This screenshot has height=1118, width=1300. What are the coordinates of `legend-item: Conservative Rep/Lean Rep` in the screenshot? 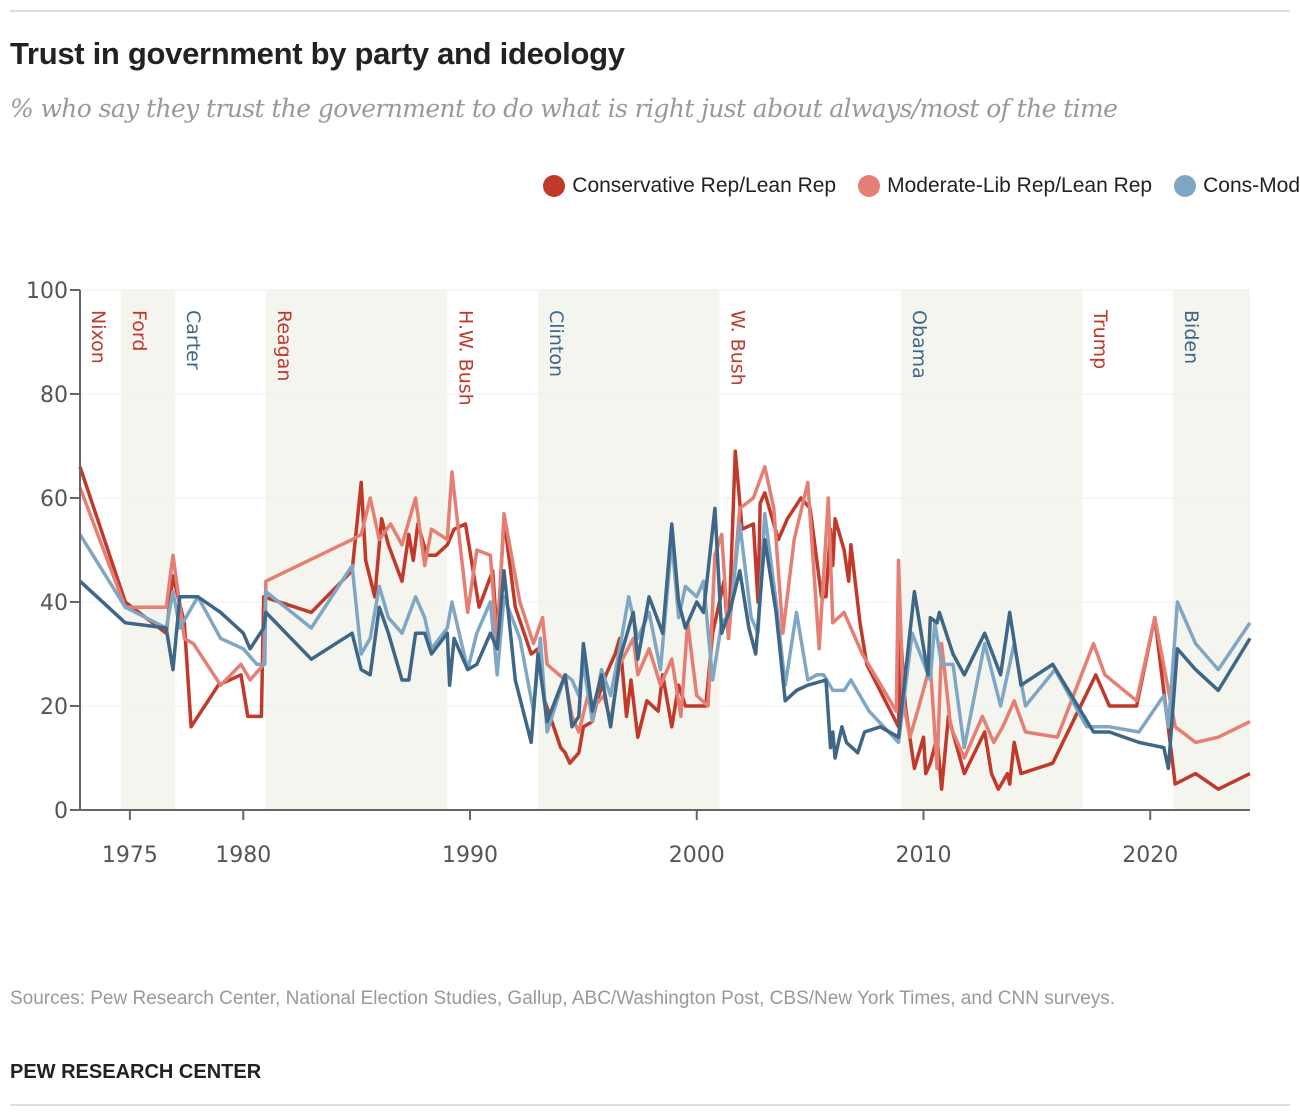 It's located at (689, 186).